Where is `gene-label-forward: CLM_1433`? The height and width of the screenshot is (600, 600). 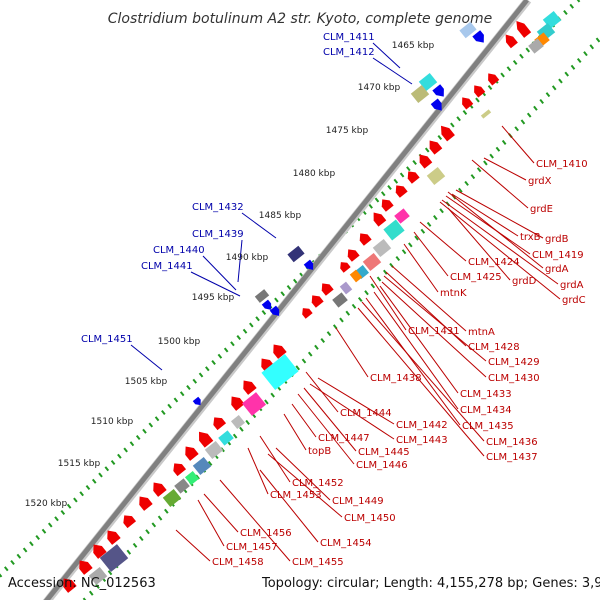
gene-label-forward: CLM_1433 is located at coordinates (486, 394).